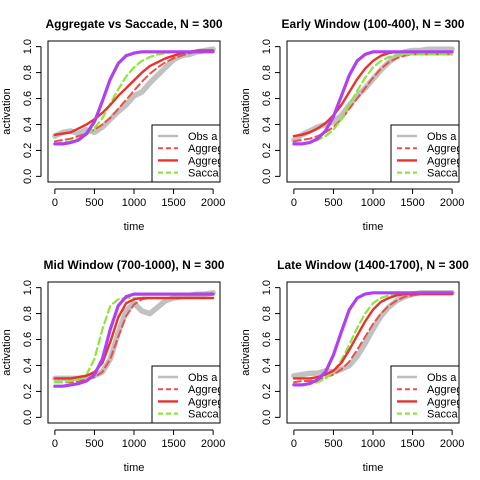 This screenshot has width=480, height=480. I want to click on chart-title: Early Window (100-400), N = 300, so click(373, 24).